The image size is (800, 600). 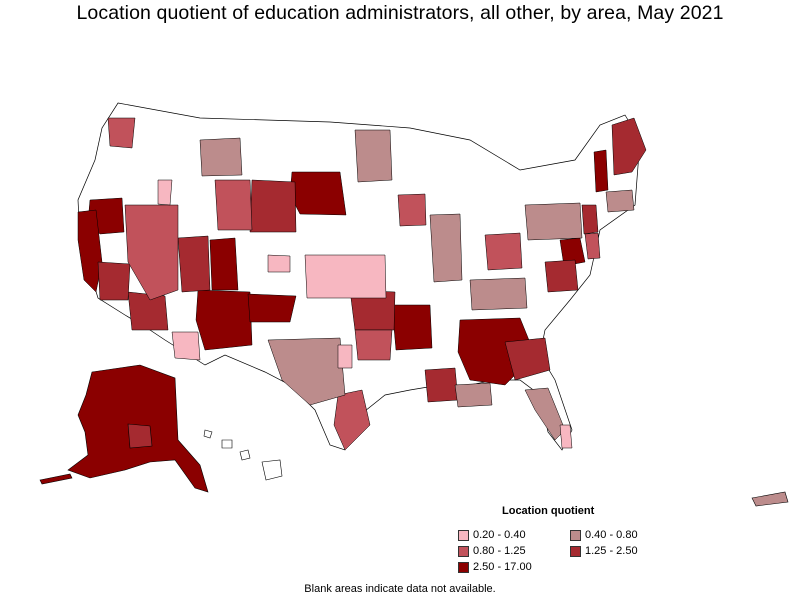 I want to click on region-northern-california, so click(x=90, y=251).